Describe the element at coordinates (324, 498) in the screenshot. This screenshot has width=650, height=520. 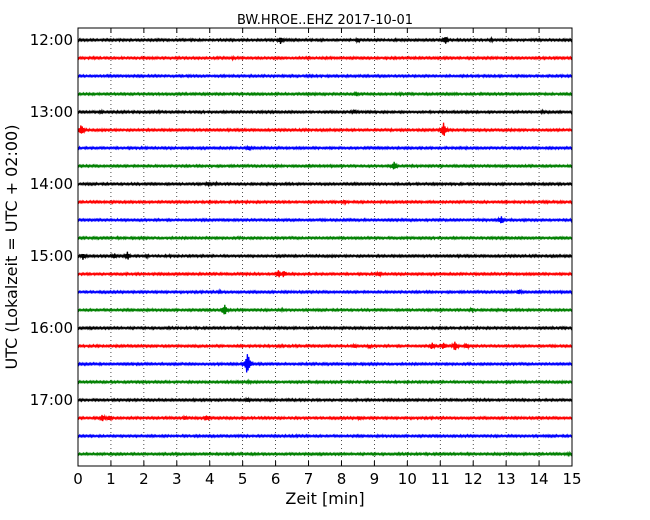
I see `x-axis-label: Zeit [min]` at that location.